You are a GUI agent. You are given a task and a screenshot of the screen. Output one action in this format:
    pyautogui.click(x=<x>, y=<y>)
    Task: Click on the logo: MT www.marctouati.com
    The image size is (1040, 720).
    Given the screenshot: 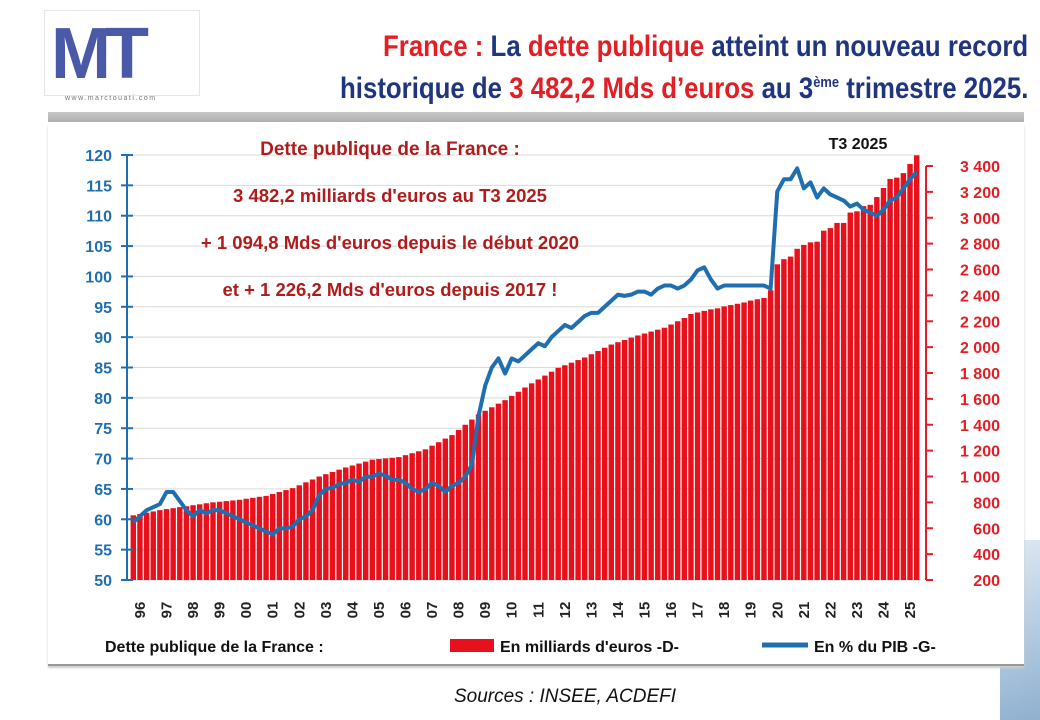 What is the action you would take?
    pyautogui.click(x=122, y=56)
    